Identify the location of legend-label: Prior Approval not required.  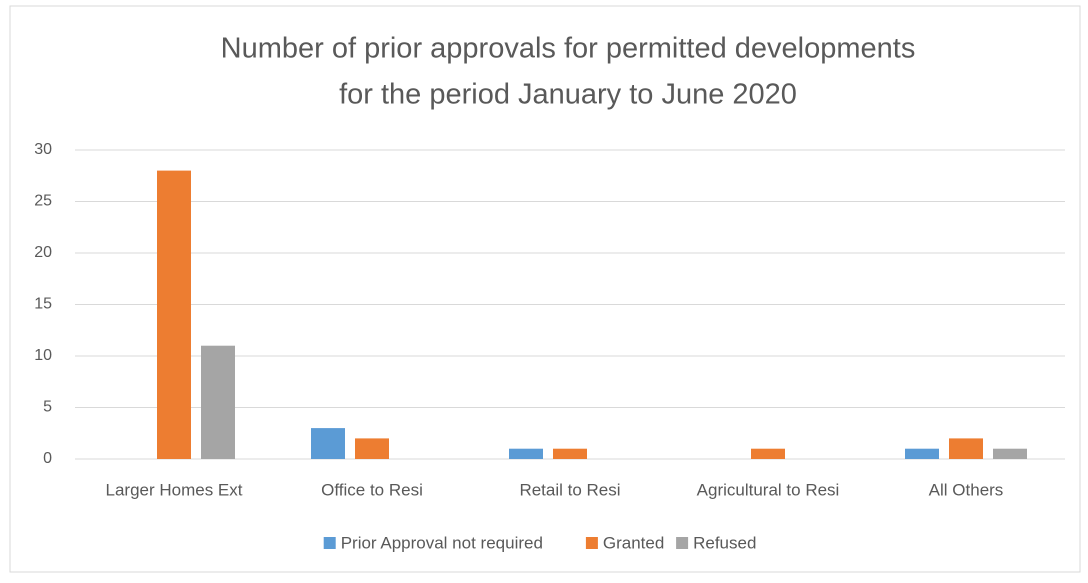
(442, 542).